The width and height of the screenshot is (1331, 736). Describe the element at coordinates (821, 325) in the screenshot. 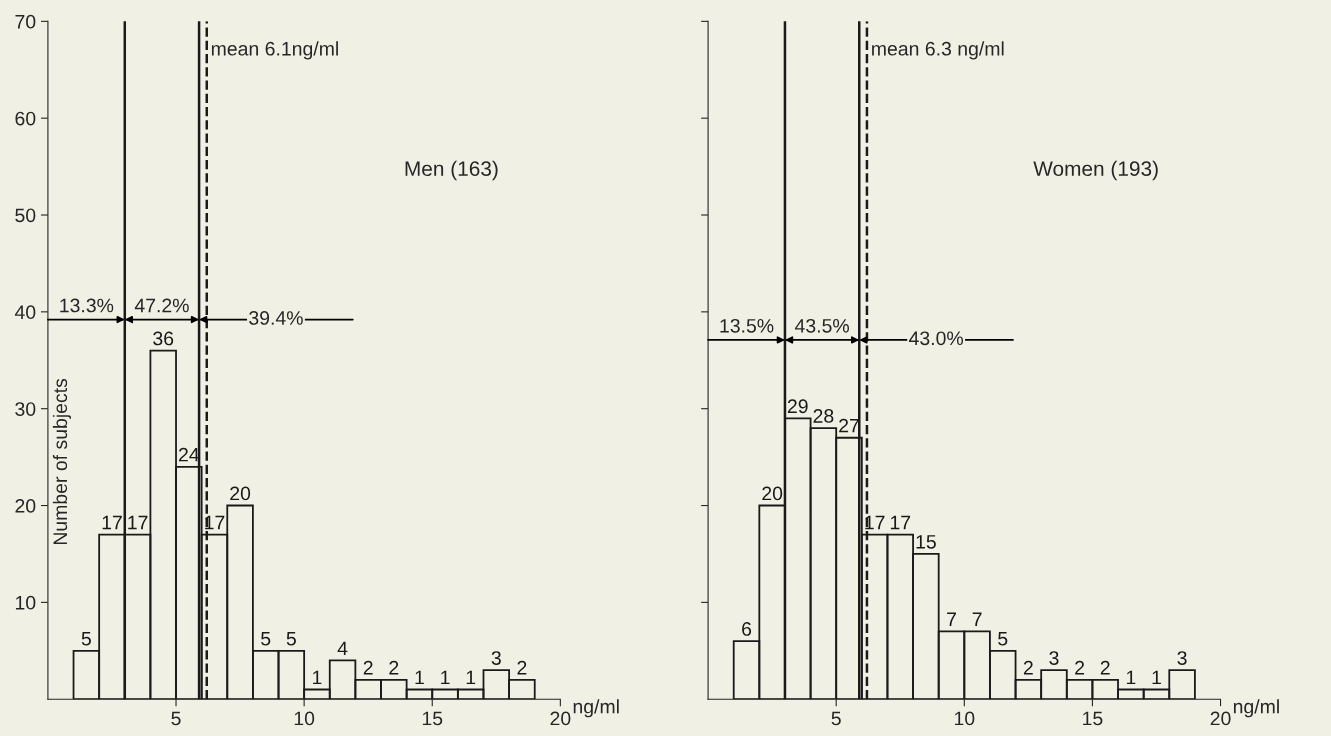

I see `annotation: 43.5%` at that location.